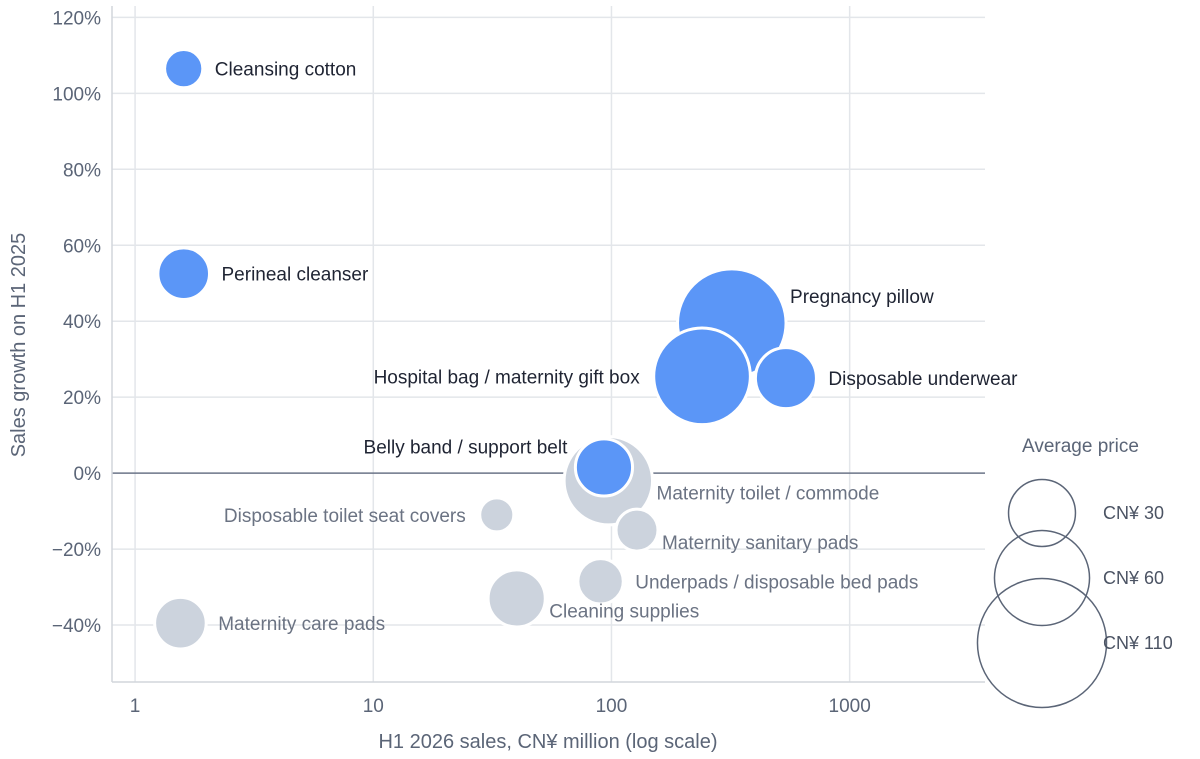 This screenshot has width=1200, height=759. Describe the element at coordinates (507, 377) in the screenshot. I see `point-label: Hospital bag / maternity gift box` at that location.